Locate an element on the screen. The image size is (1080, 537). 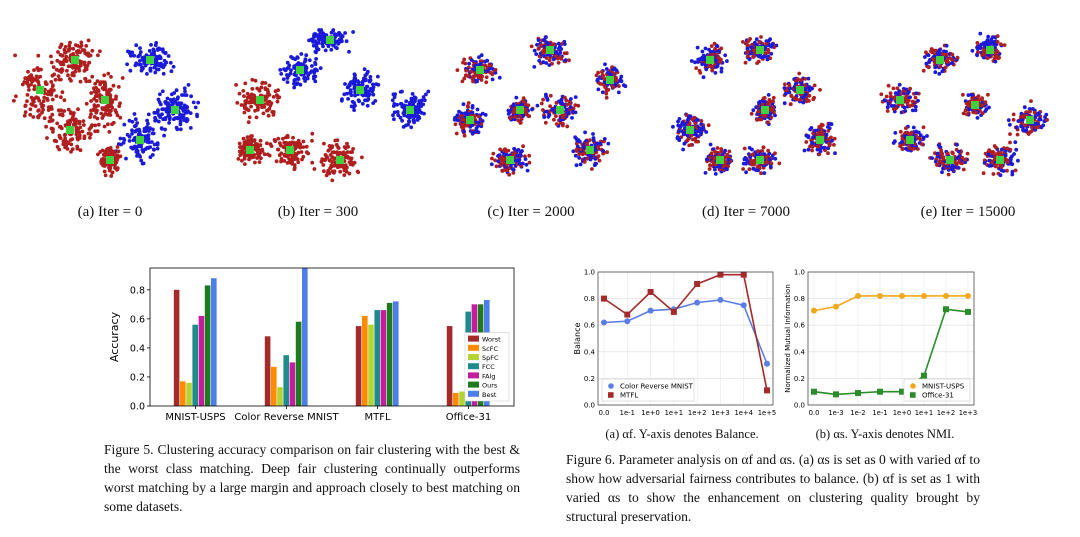
legend-label: Best is located at coordinates (489, 395).